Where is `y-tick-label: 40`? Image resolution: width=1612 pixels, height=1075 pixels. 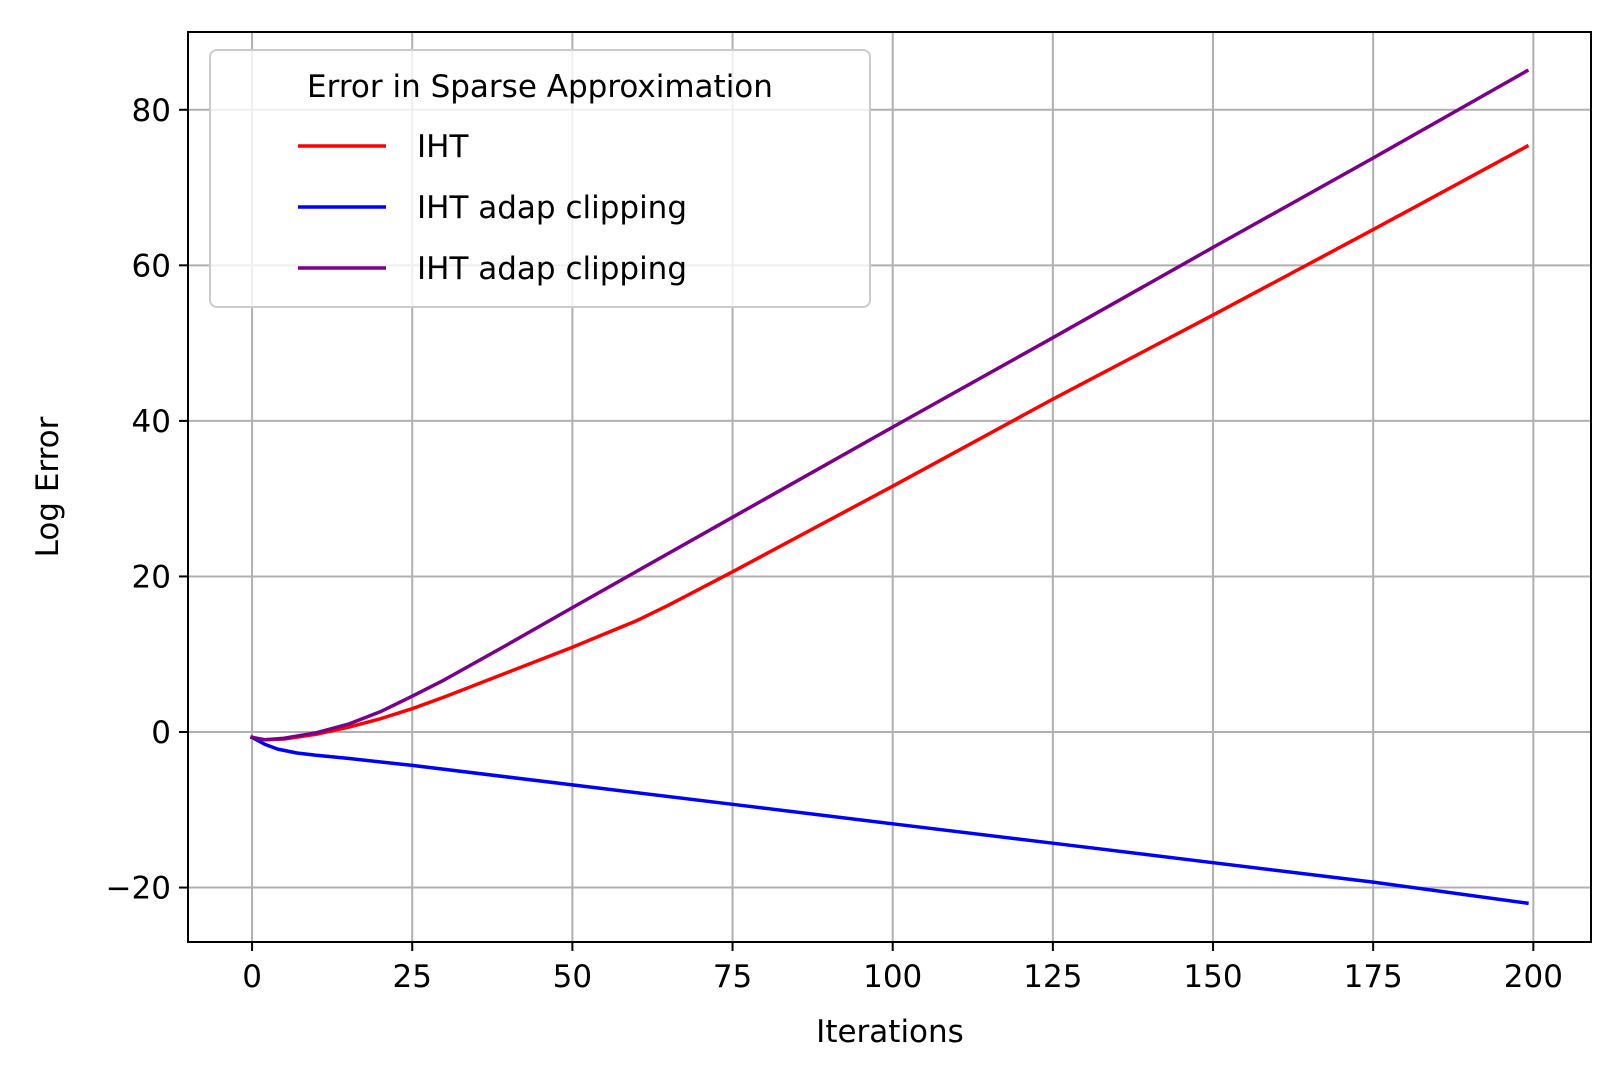 y-tick-label: 40 is located at coordinates (151, 422).